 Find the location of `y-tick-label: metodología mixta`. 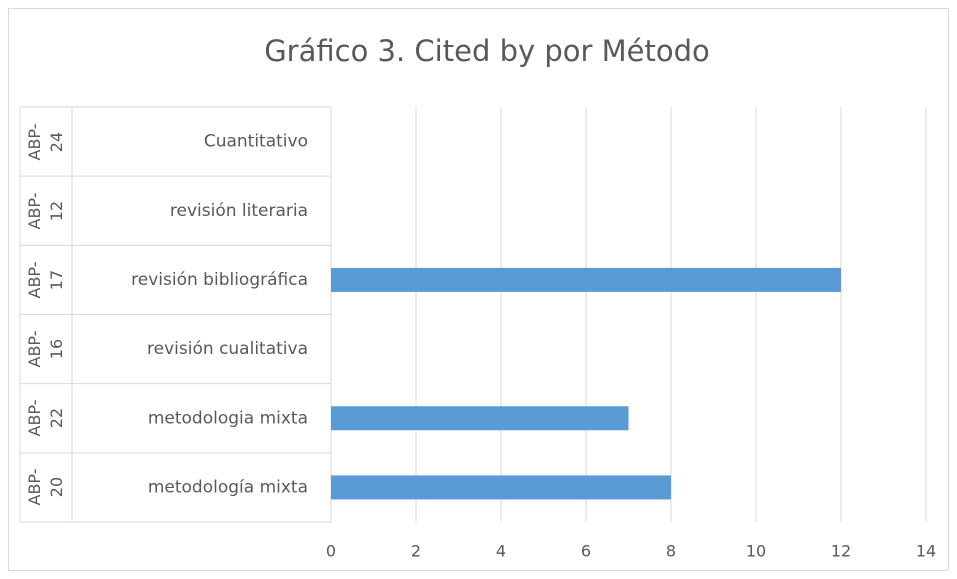

y-tick-label: metodología mixta is located at coordinates (228, 487).